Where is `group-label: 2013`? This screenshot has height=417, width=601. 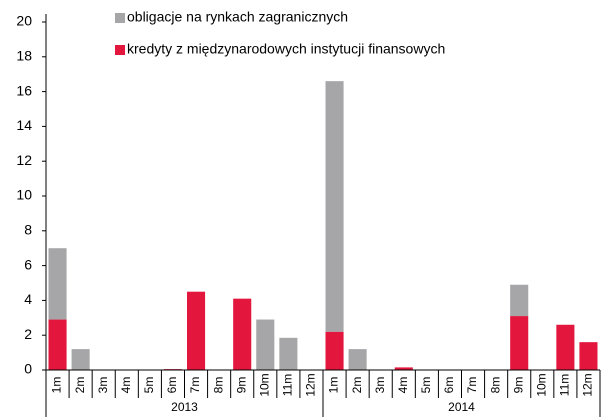 group-label: 2013 is located at coordinates (184, 407).